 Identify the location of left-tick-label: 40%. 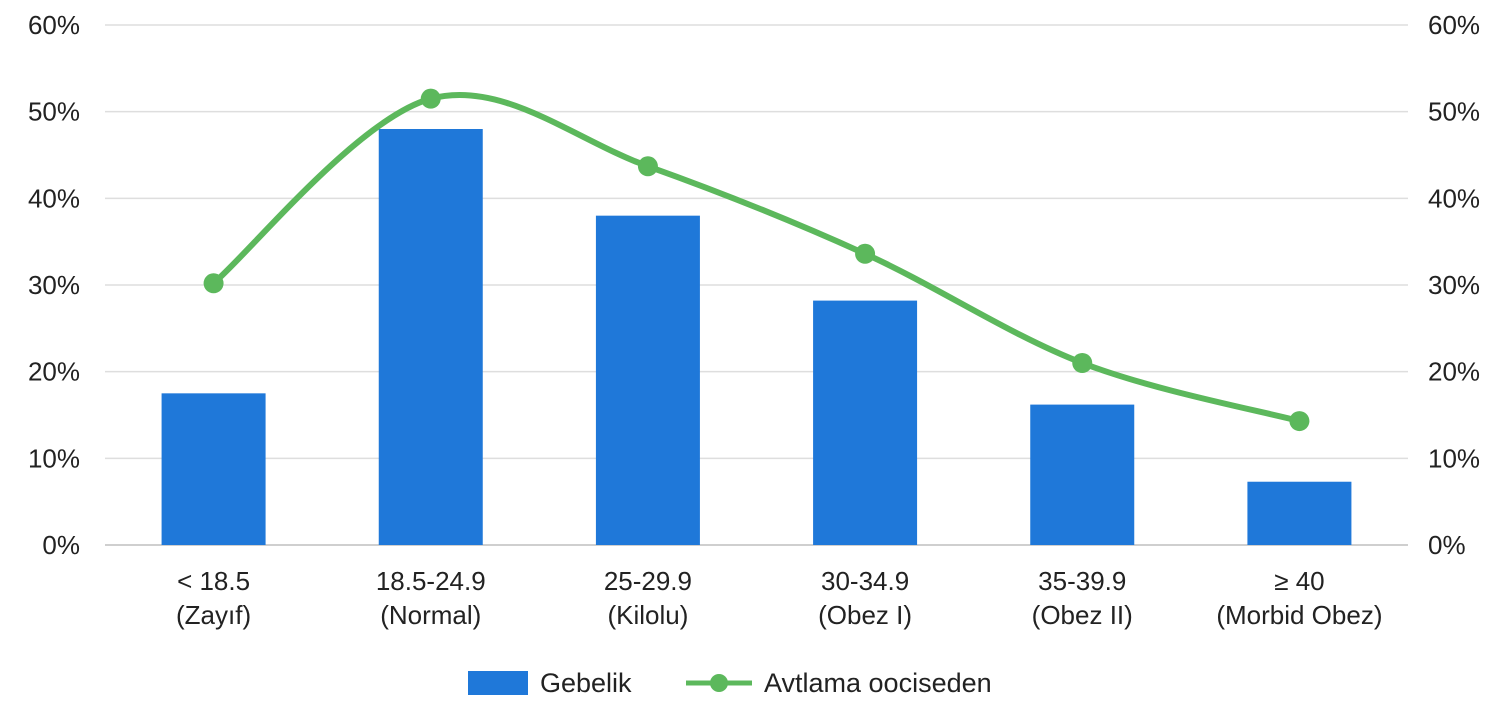
(54, 198).